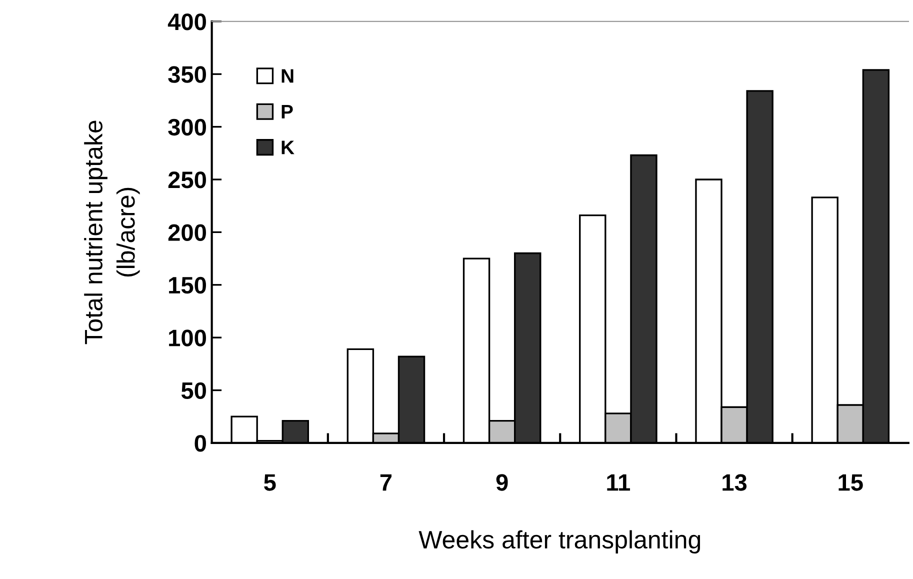  I want to click on y-tick-label: 0, so click(200, 443).